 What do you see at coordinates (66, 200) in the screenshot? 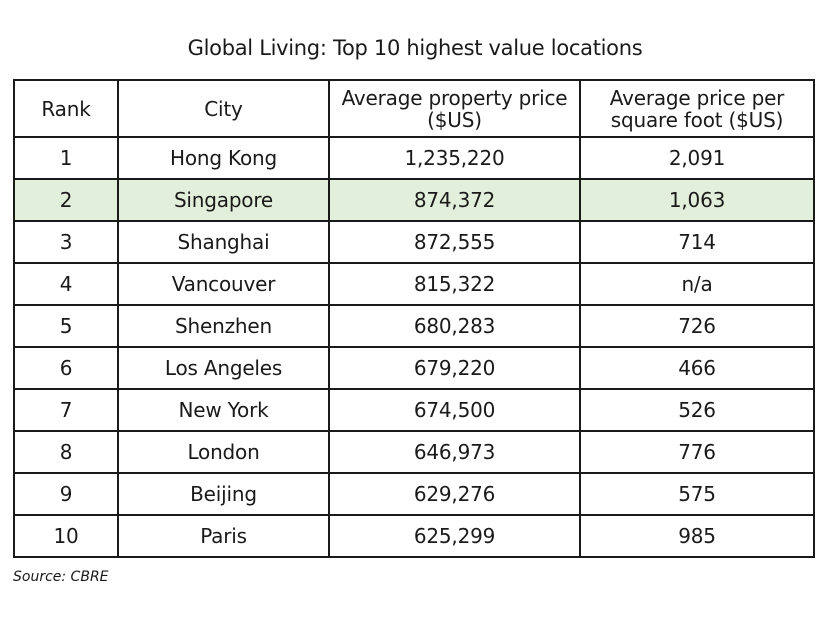
I see `rank-cell: 2` at bounding box center [66, 200].